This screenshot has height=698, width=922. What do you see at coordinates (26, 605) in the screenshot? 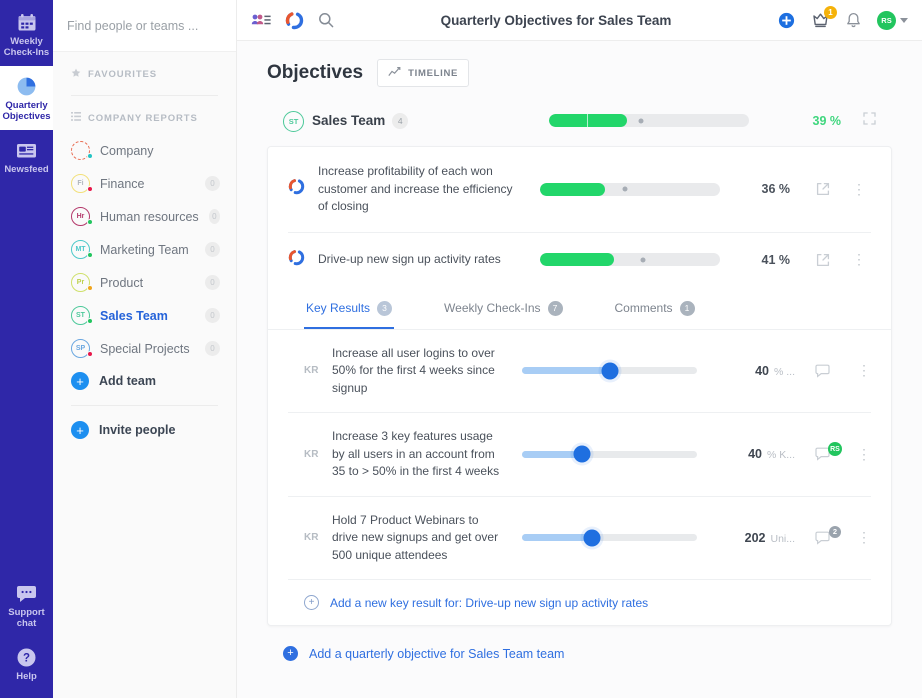
I see `rail-item-support-chat: Support chat` at bounding box center [26, 605].